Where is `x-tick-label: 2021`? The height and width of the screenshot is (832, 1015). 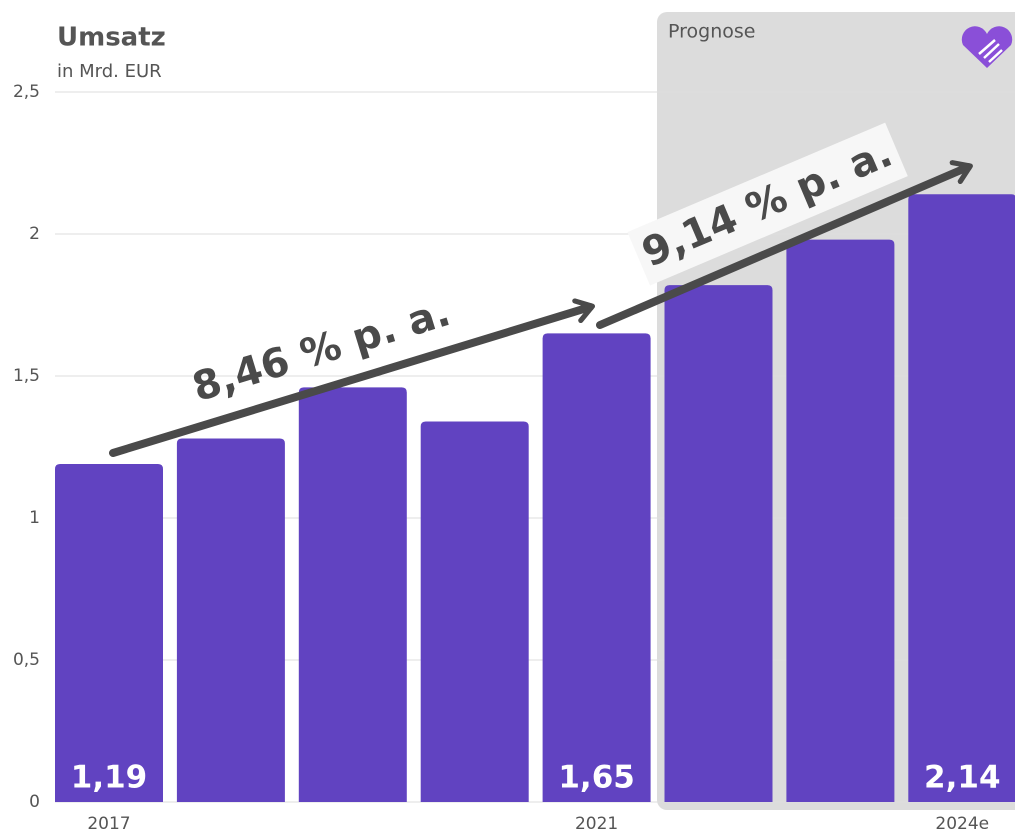
x-tick-label: 2021 is located at coordinates (596, 823).